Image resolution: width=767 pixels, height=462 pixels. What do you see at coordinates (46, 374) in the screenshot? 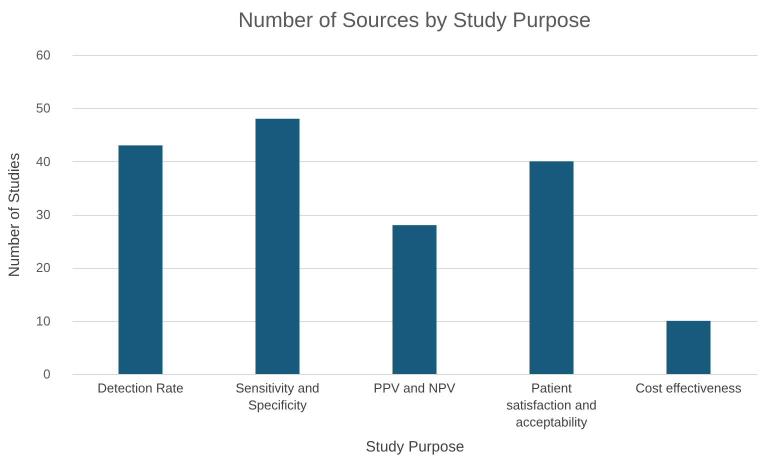
I see `y-tick-label: 0` at bounding box center [46, 374].